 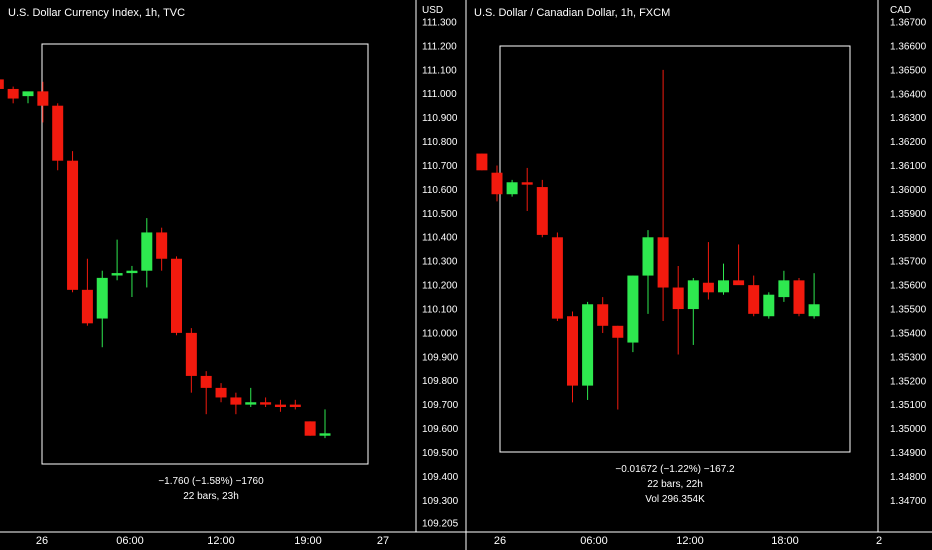 I want to click on price-tick-label: 1.34700, so click(x=908, y=501).